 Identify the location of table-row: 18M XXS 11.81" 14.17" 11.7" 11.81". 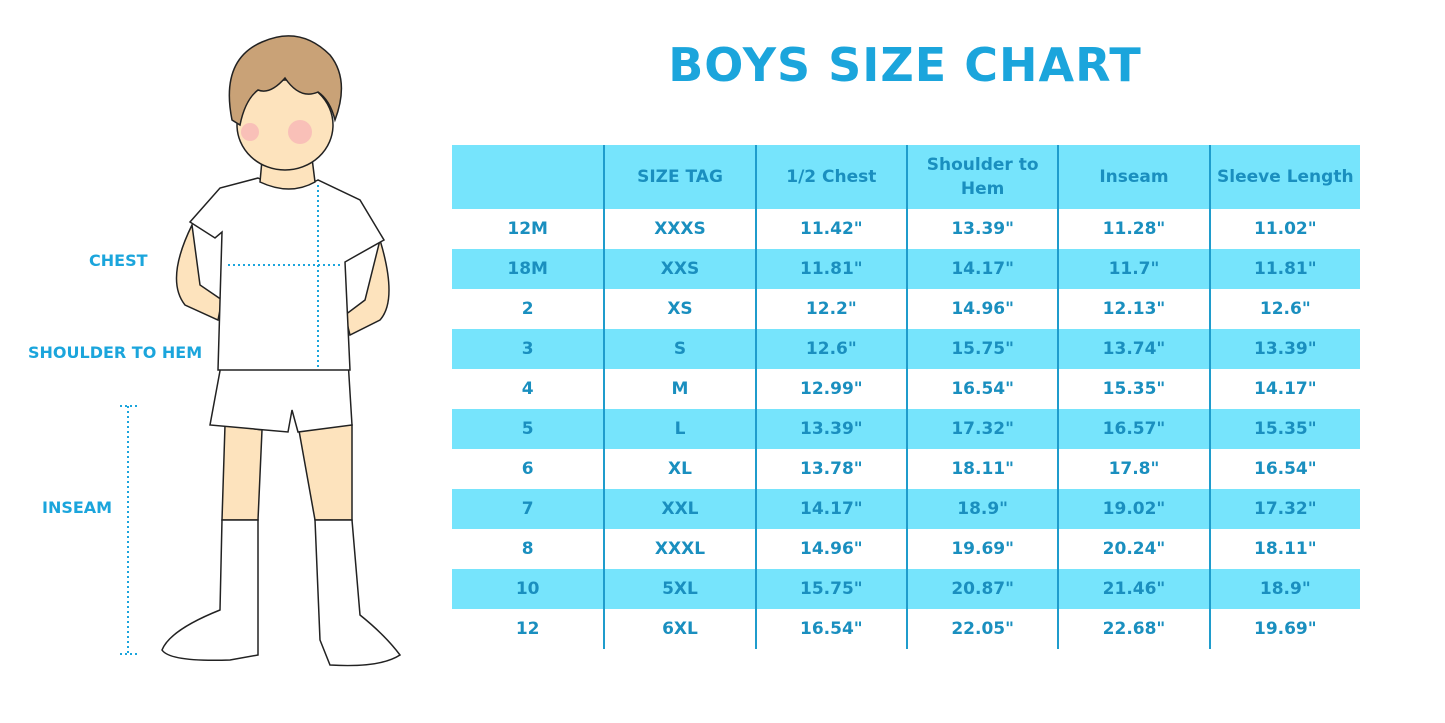
(906, 269).